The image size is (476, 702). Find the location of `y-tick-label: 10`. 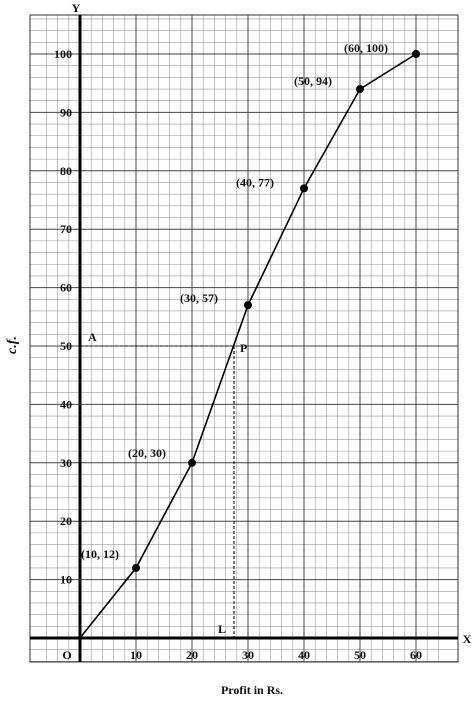

y-tick-label: 10 is located at coordinates (66, 580).